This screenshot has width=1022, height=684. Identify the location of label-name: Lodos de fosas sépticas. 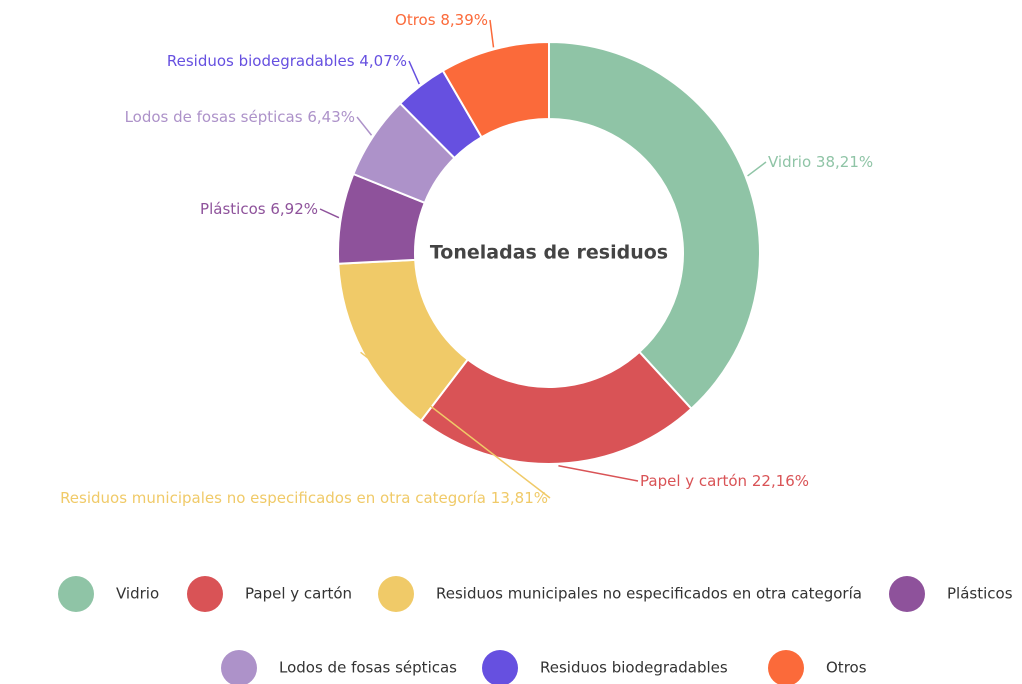
(214, 117).